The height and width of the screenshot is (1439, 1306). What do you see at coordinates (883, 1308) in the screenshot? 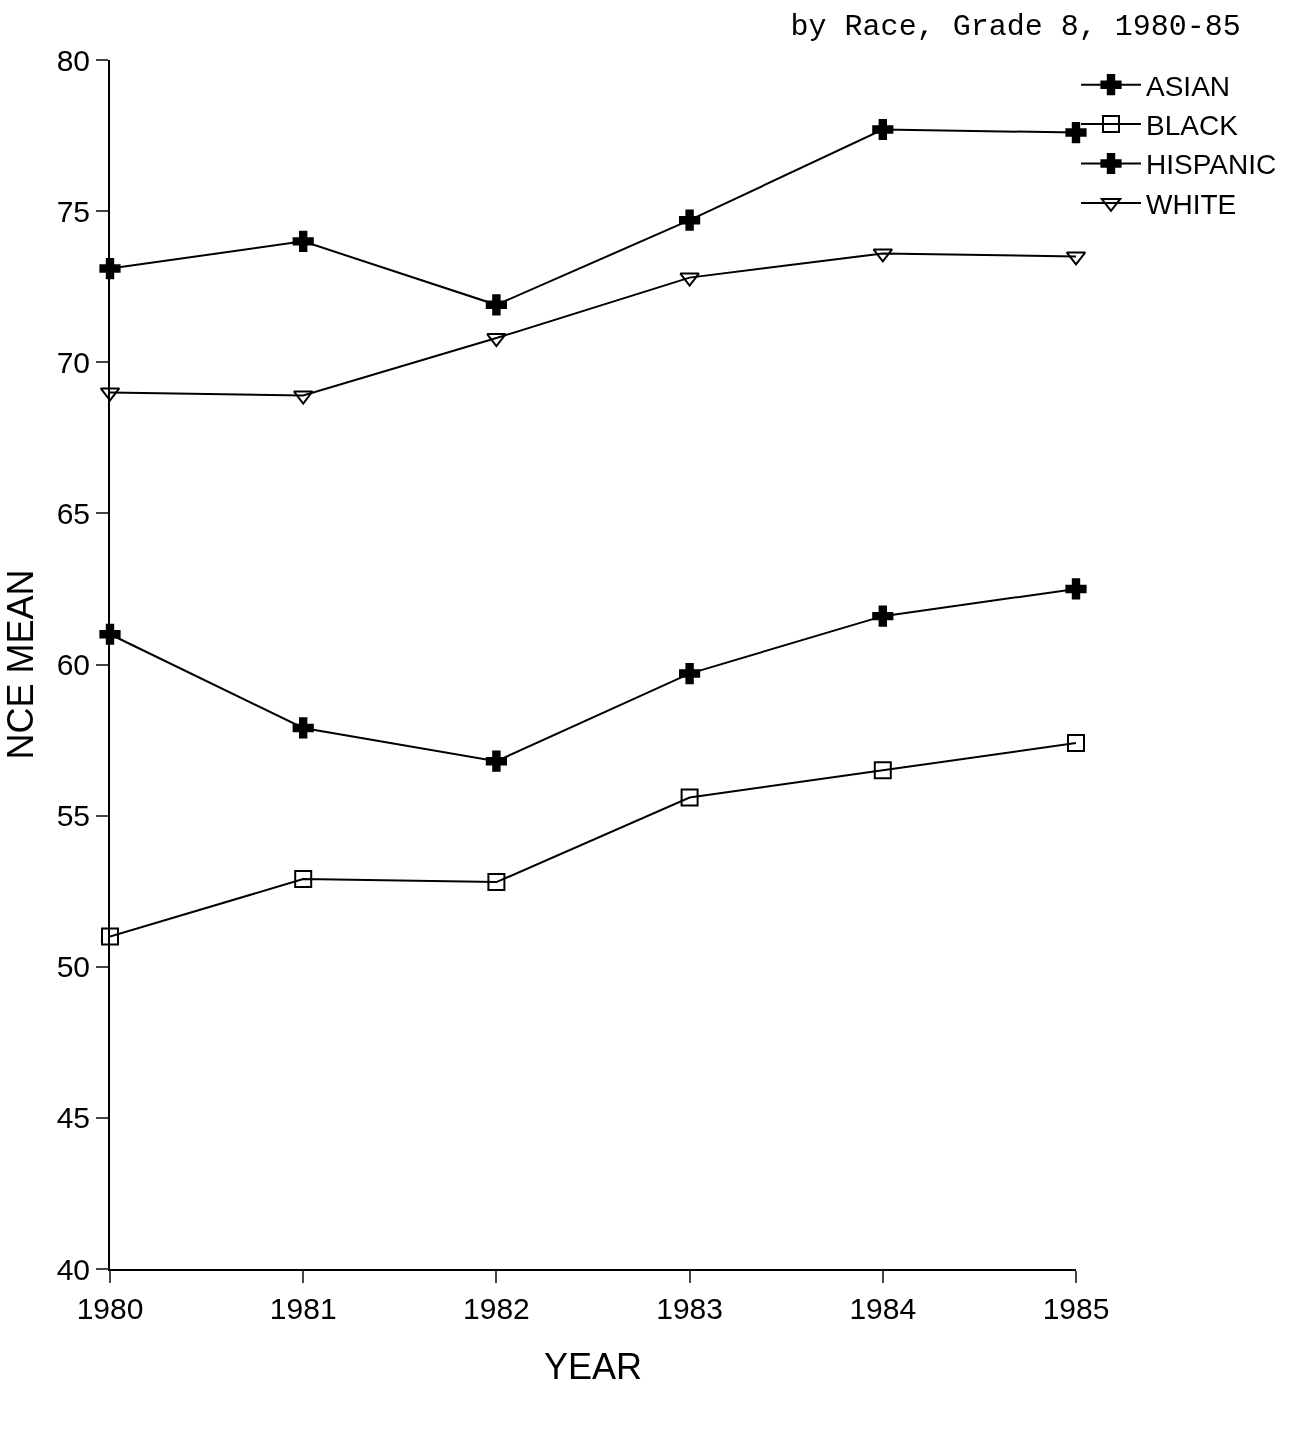
I see `x-tick-label: 1984` at bounding box center [883, 1308].